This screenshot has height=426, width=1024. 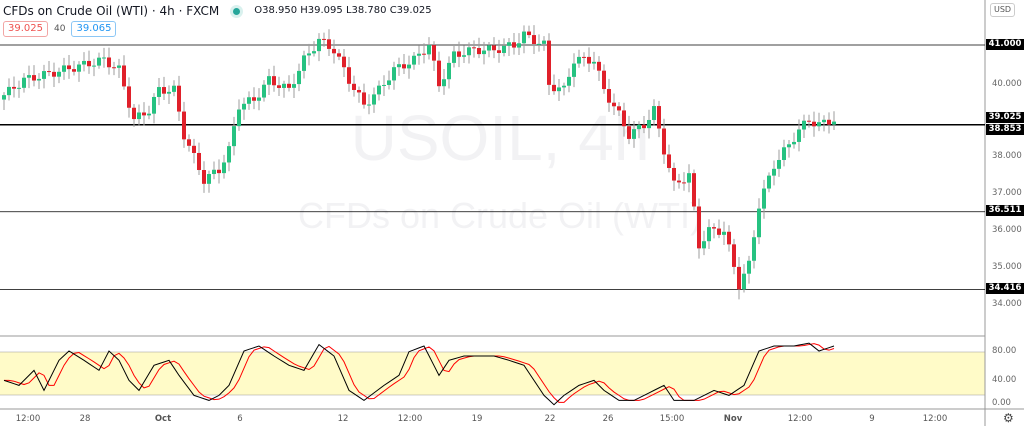 What do you see at coordinates (1001, 403) in the screenshot?
I see `osc-tick: 0.00` at bounding box center [1001, 403].